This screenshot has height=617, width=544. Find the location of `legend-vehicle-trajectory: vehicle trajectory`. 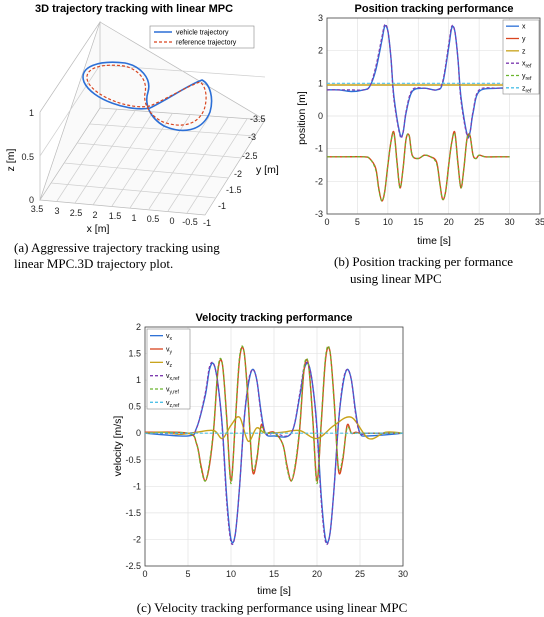

legend-vehicle-trajectory: vehicle trajectory is located at coordinates (202, 33).